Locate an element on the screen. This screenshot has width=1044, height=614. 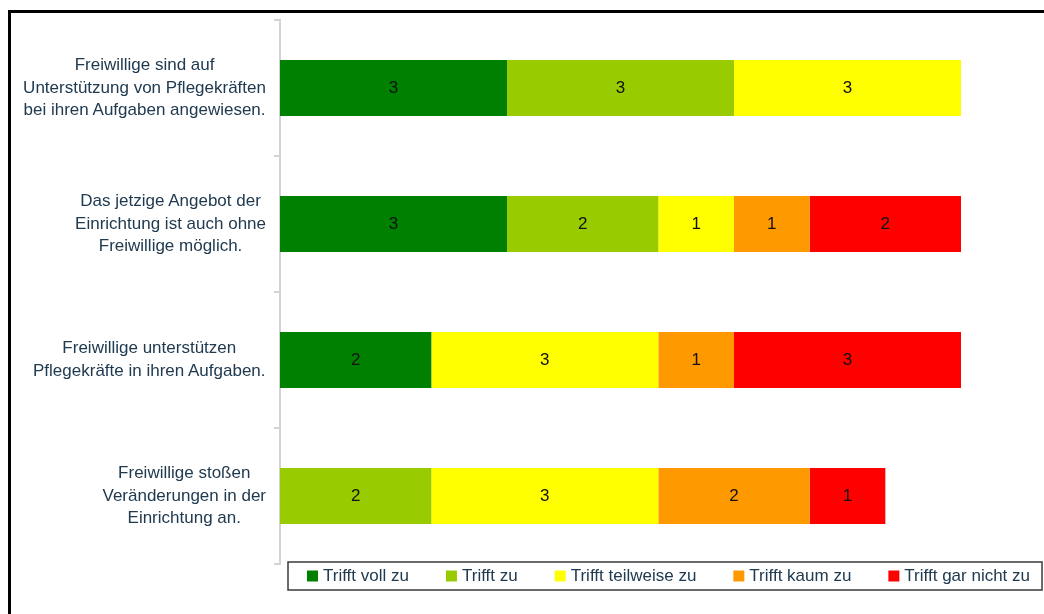
y-tick-label: Freiwillige stoßen Veränderungen in der Einrichtung an. is located at coordinates (184, 495).